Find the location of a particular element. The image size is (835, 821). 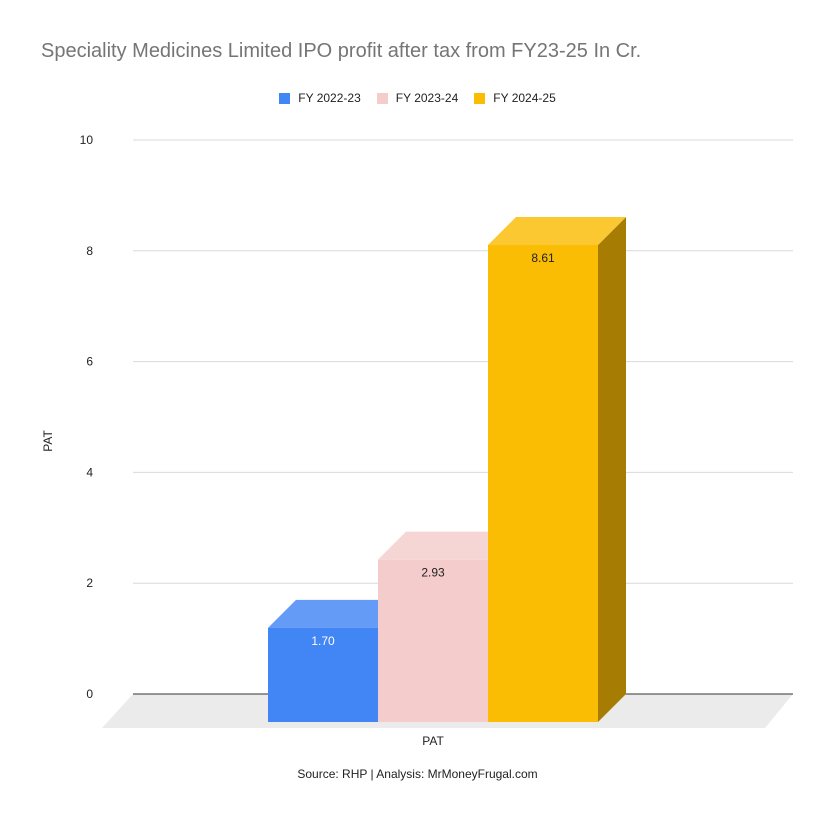

chart-legend: FY 2022-23 FY 2023-24 FY 2024-25 is located at coordinates (417, 98).